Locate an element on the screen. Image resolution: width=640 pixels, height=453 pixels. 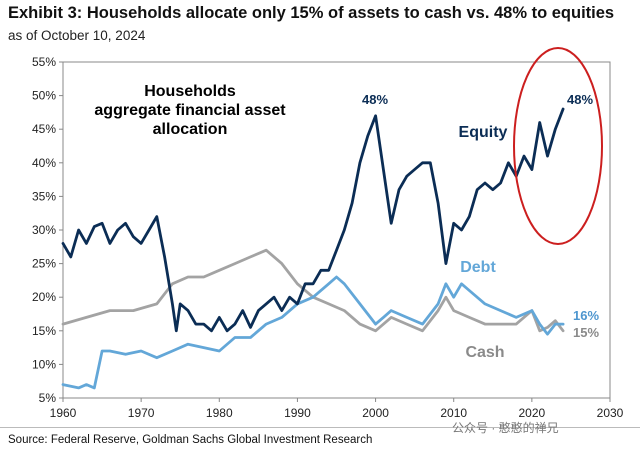
y-tick-label: 40% is located at coordinates (44, 163).